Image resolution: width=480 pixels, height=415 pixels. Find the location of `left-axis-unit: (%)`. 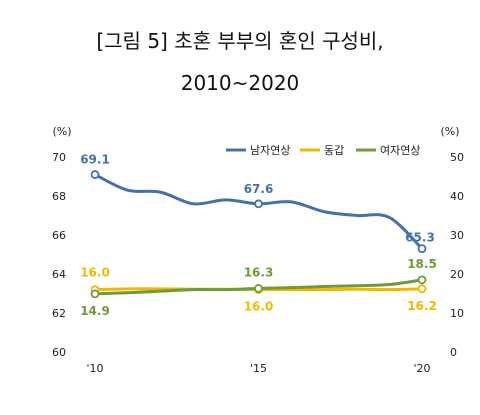

left-axis-unit: (%) is located at coordinates (61, 131).